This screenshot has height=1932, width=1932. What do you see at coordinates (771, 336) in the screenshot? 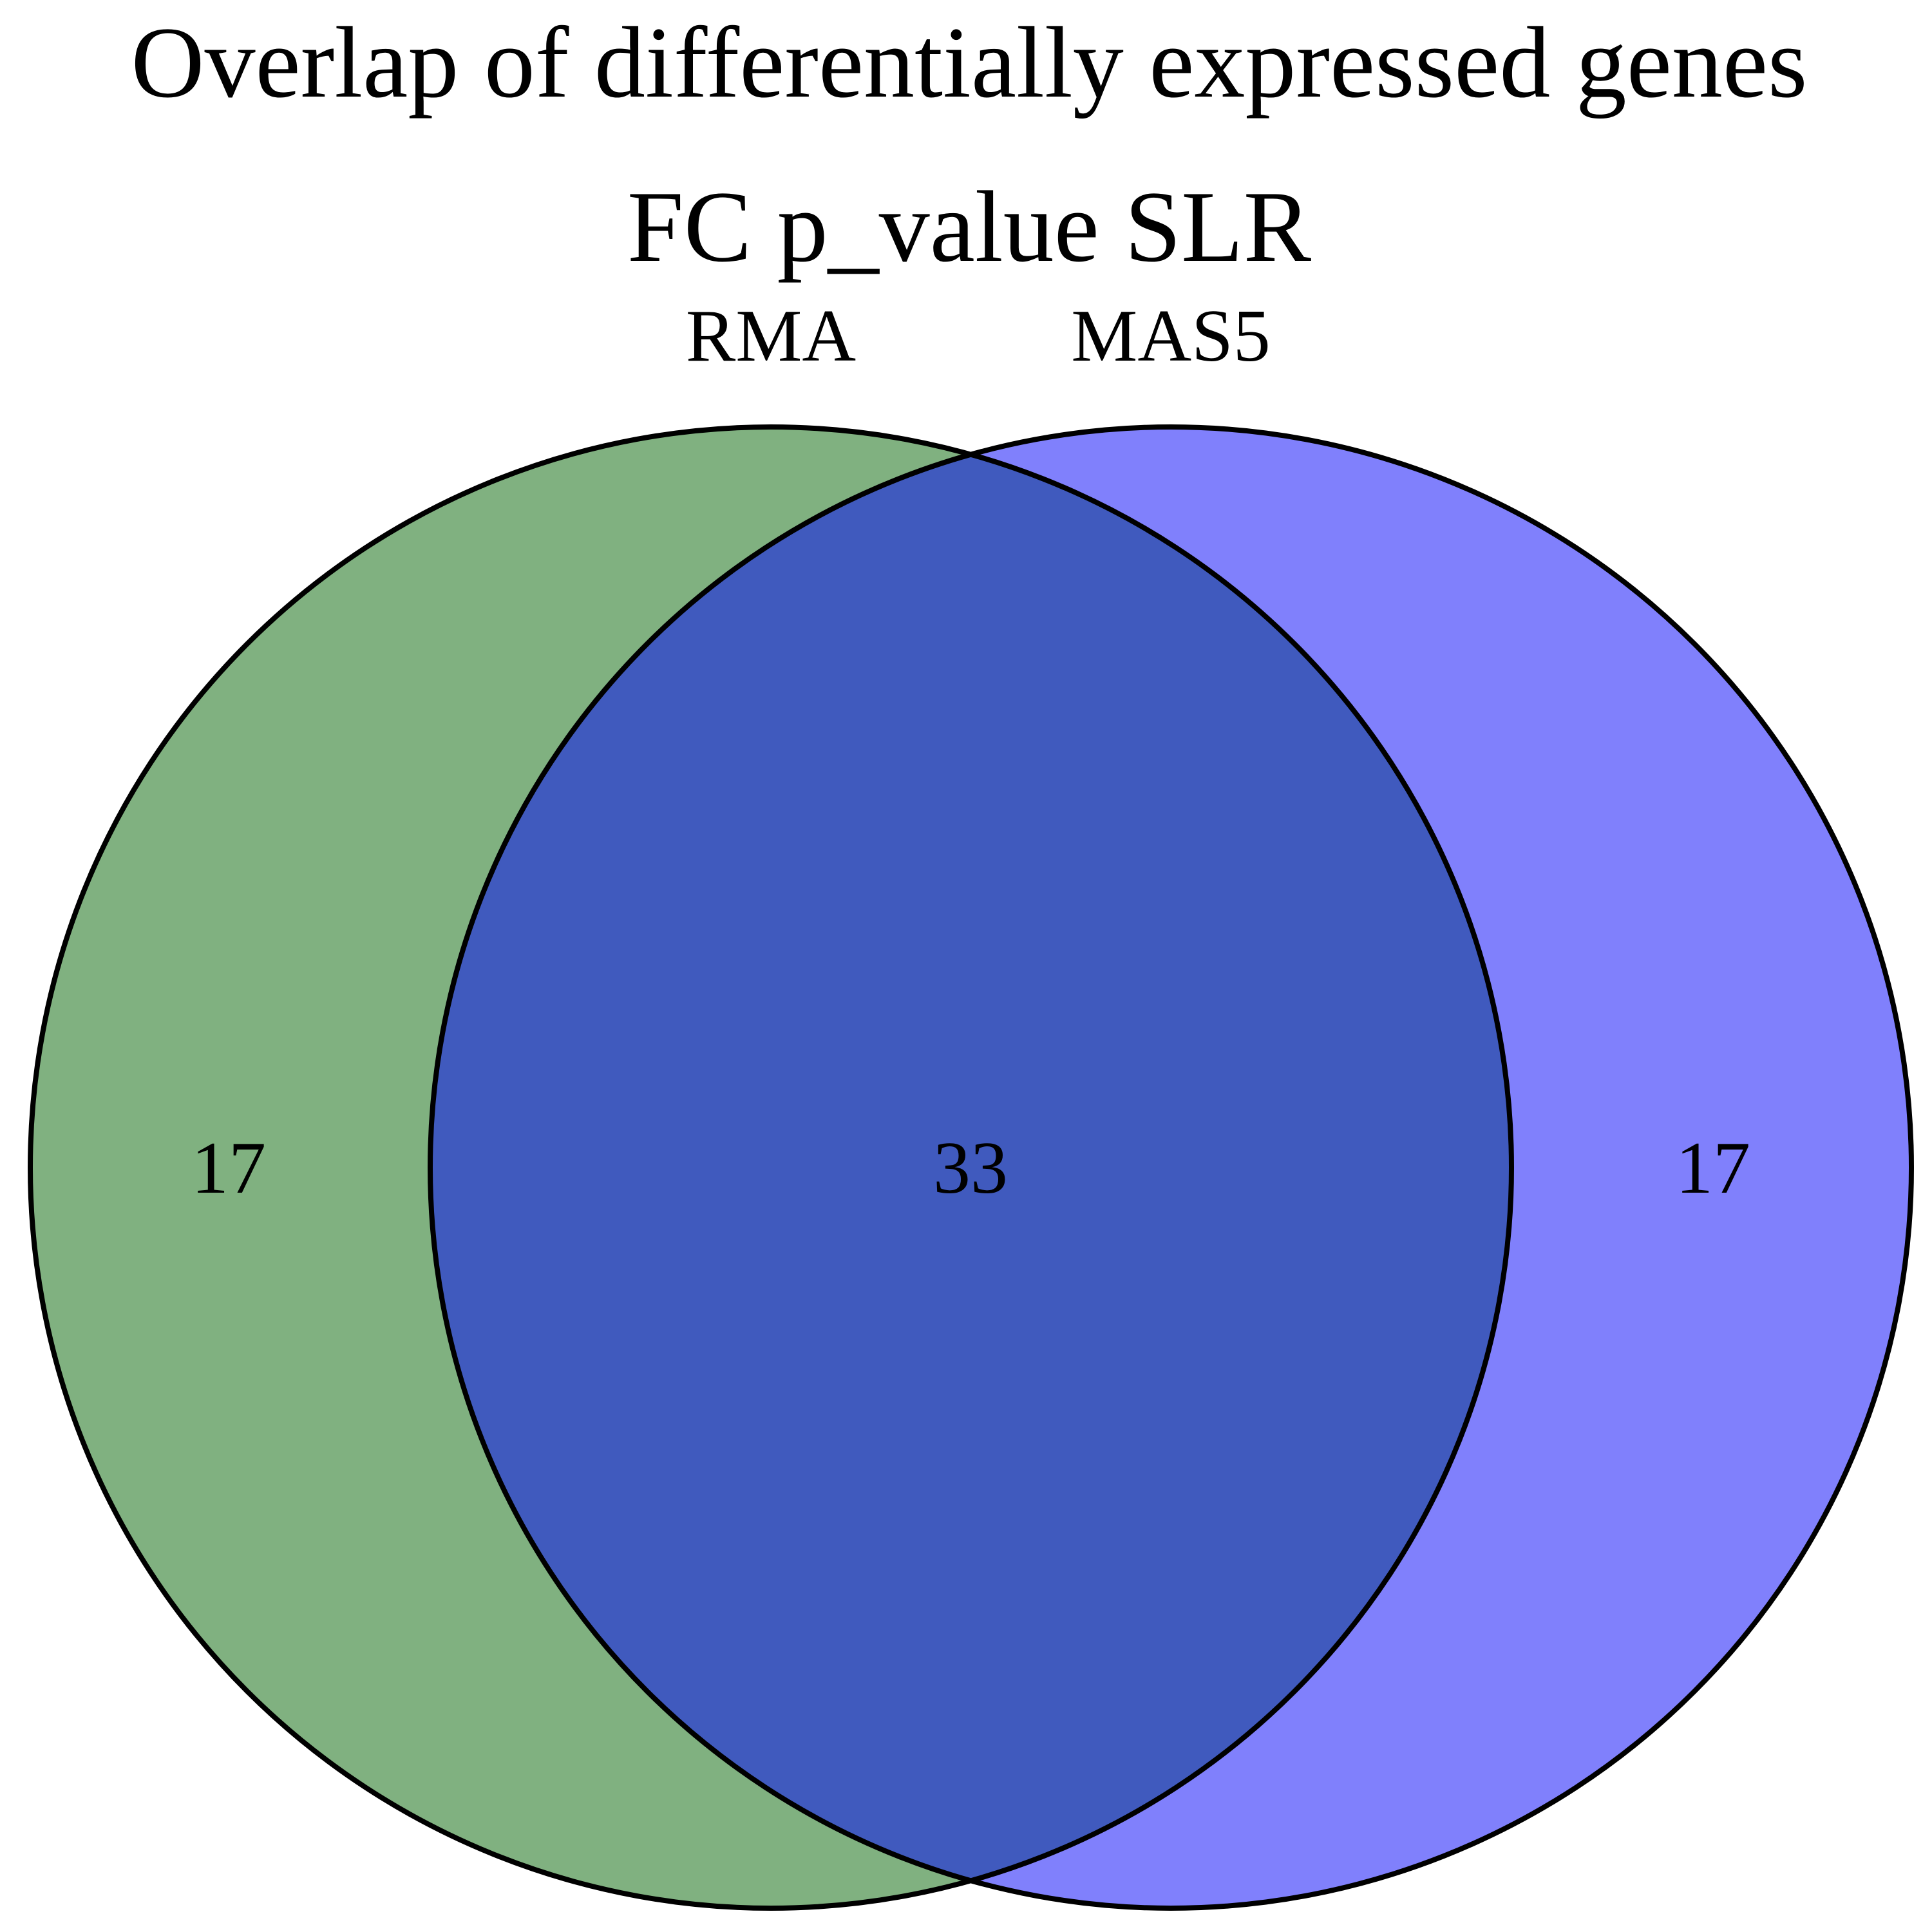
I see `set-label-rma: RMA` at bounding box center [771, 336].